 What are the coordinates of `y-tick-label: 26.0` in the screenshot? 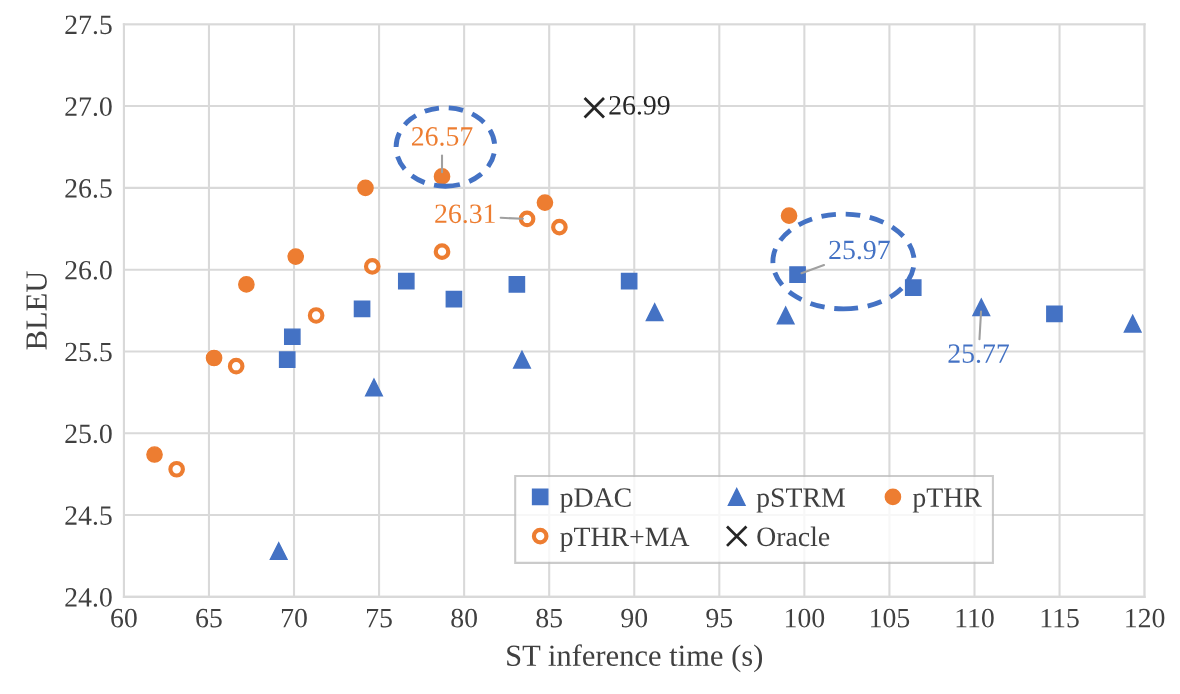 It's located at (88, 270).